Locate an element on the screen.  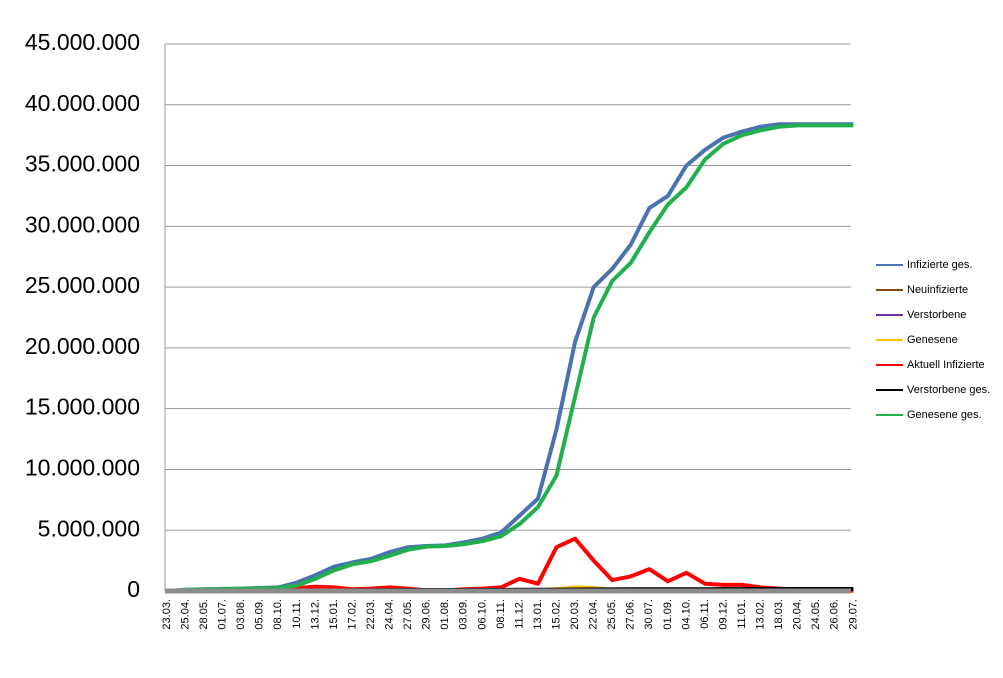
x-tick-label: 29.07. is located at coordinates (853, 614).